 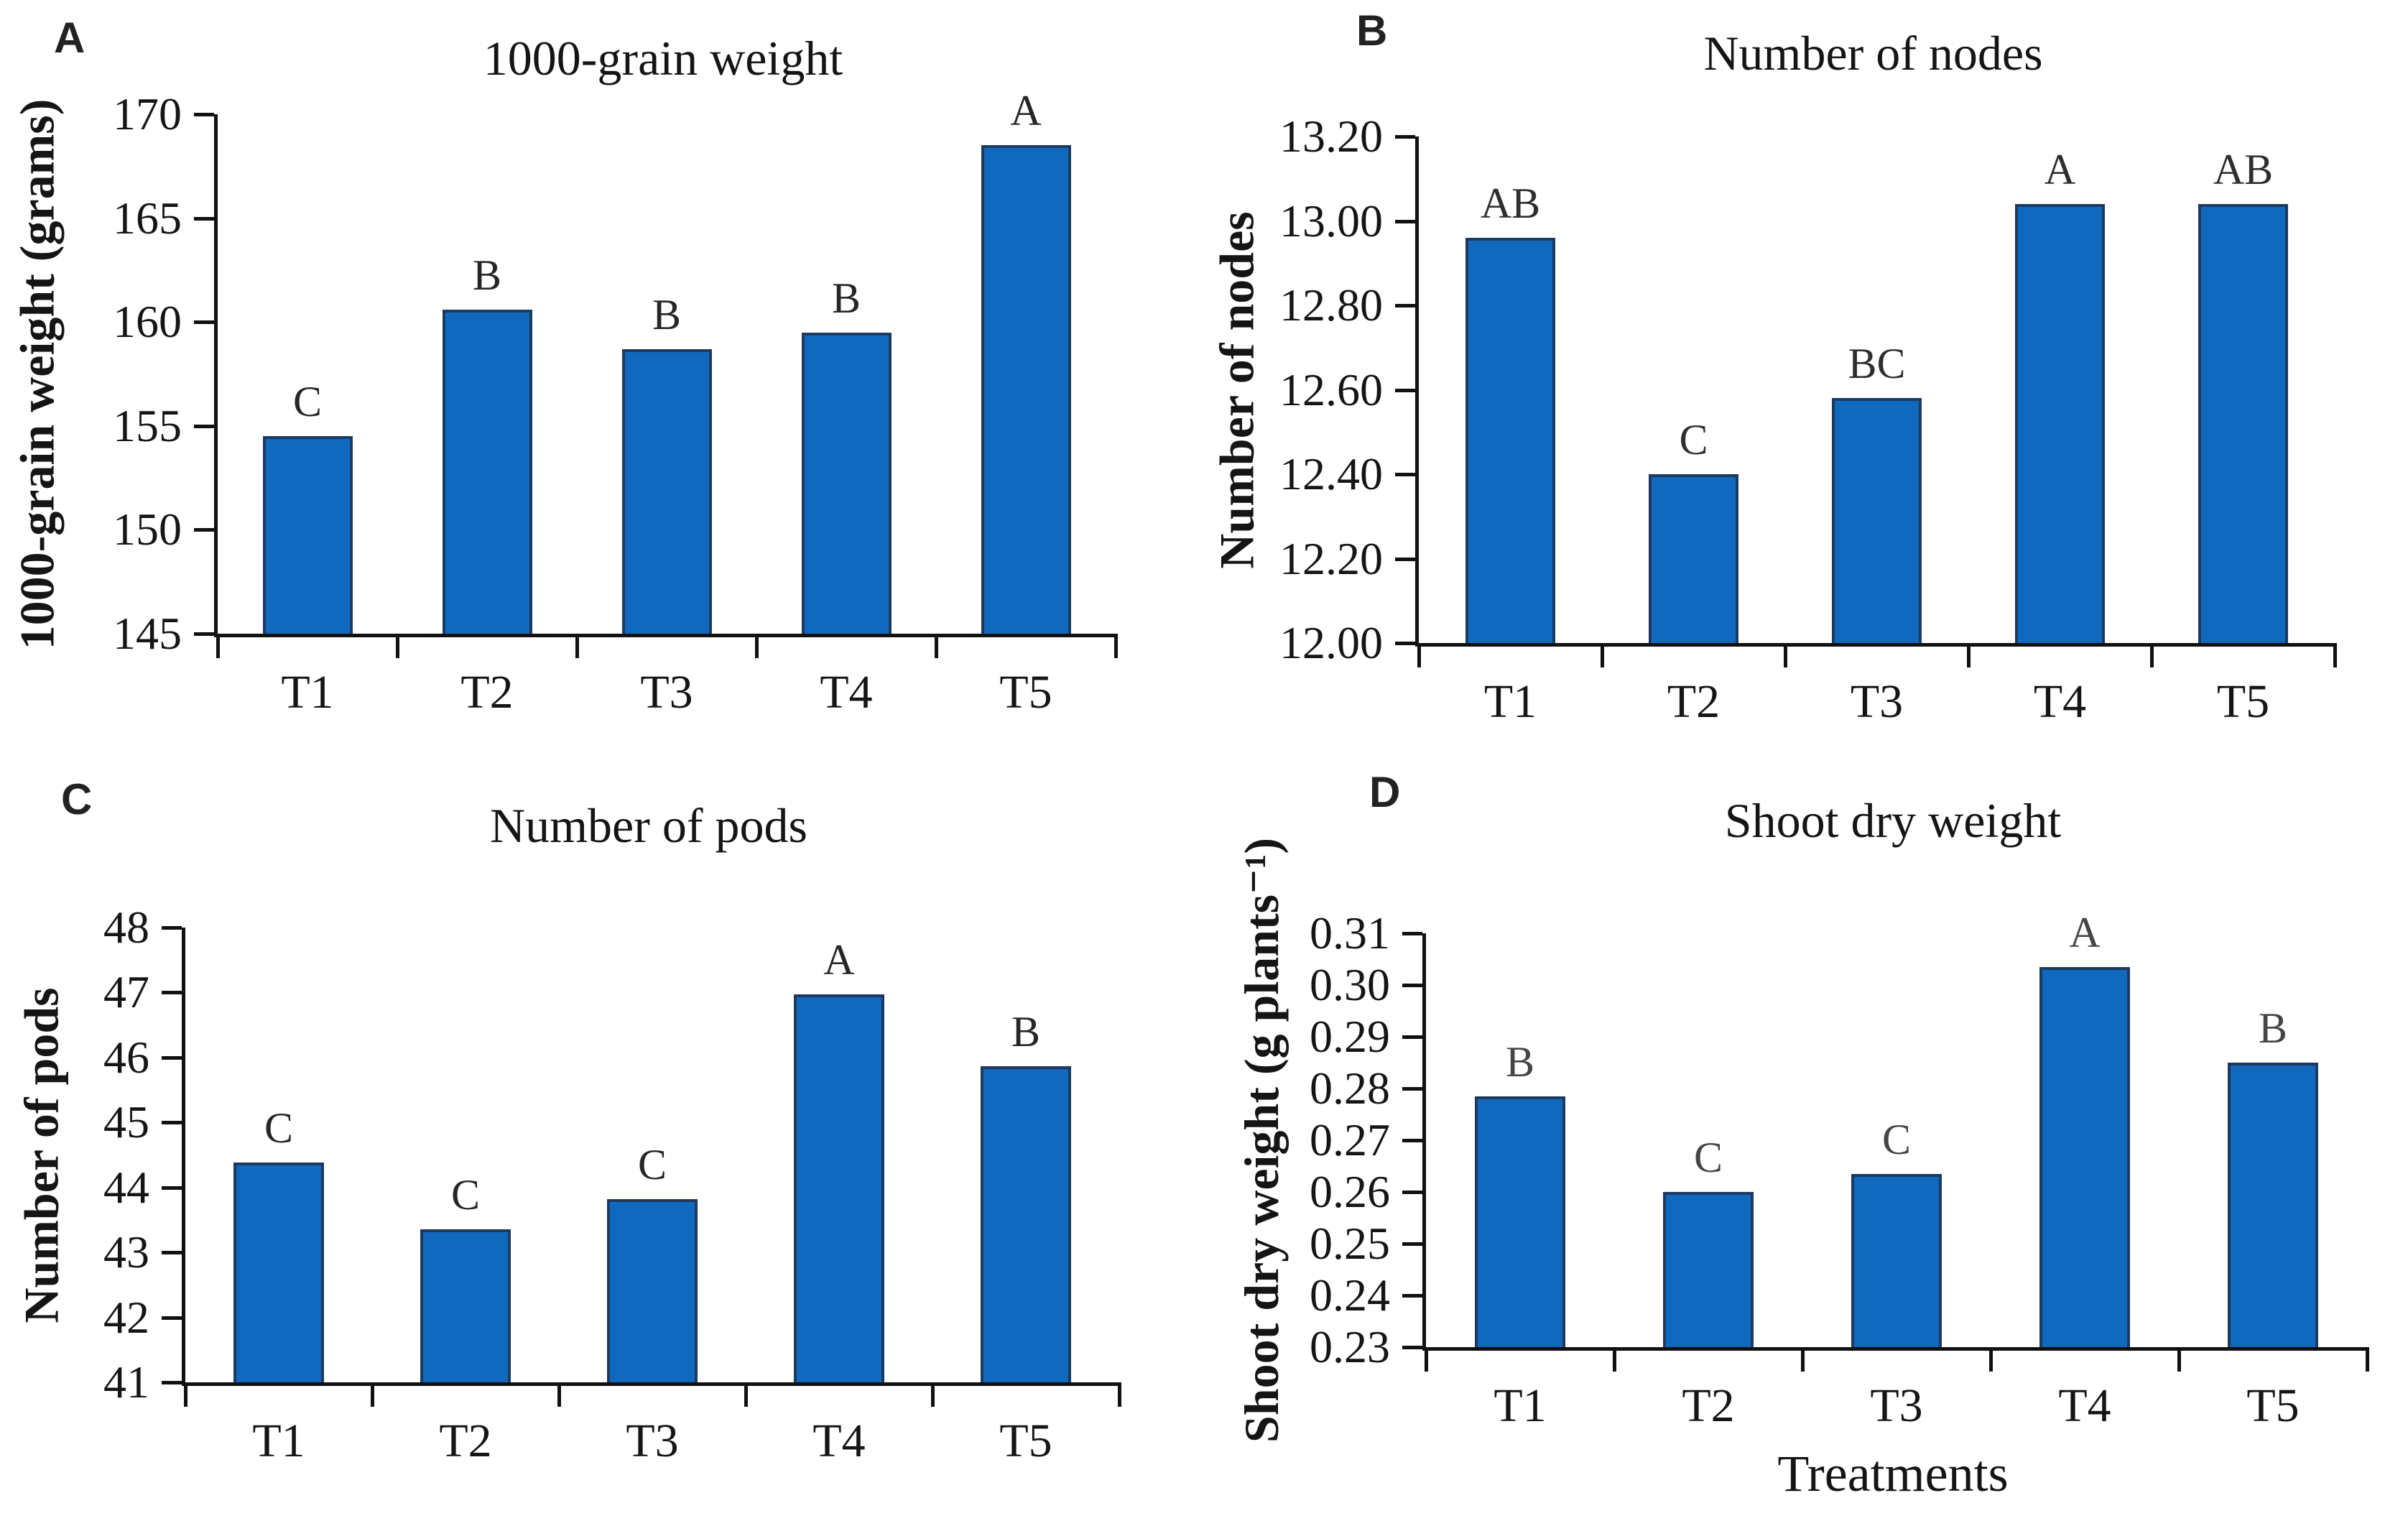 What do you see at coordinates (487, 692) in the screenshot?
I see `x-tick-label: T2` at bounding box center [487, 692].